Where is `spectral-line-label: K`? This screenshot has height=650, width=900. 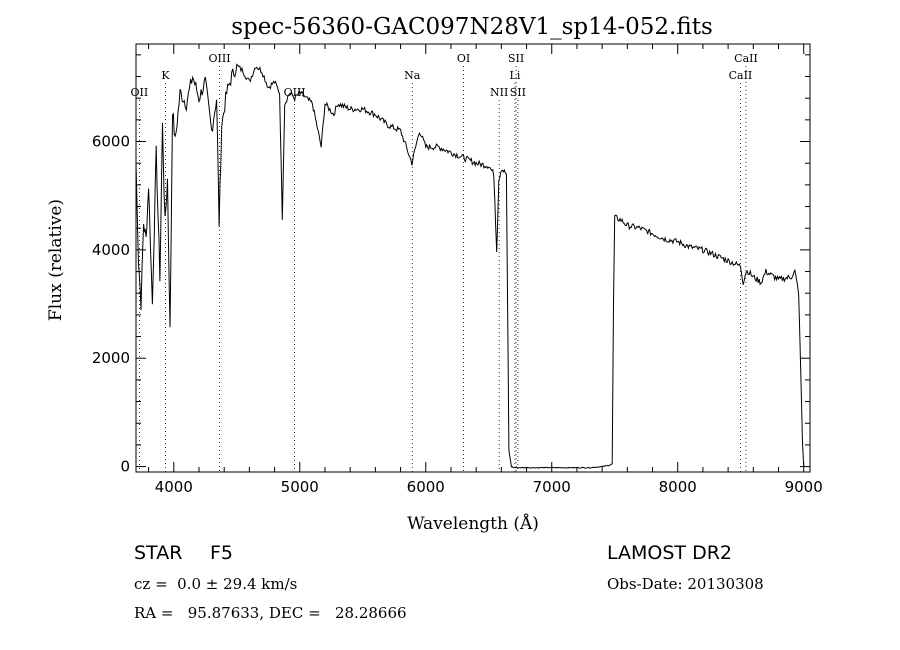 spectral-line-label: K is located at coordinates (165, 75).